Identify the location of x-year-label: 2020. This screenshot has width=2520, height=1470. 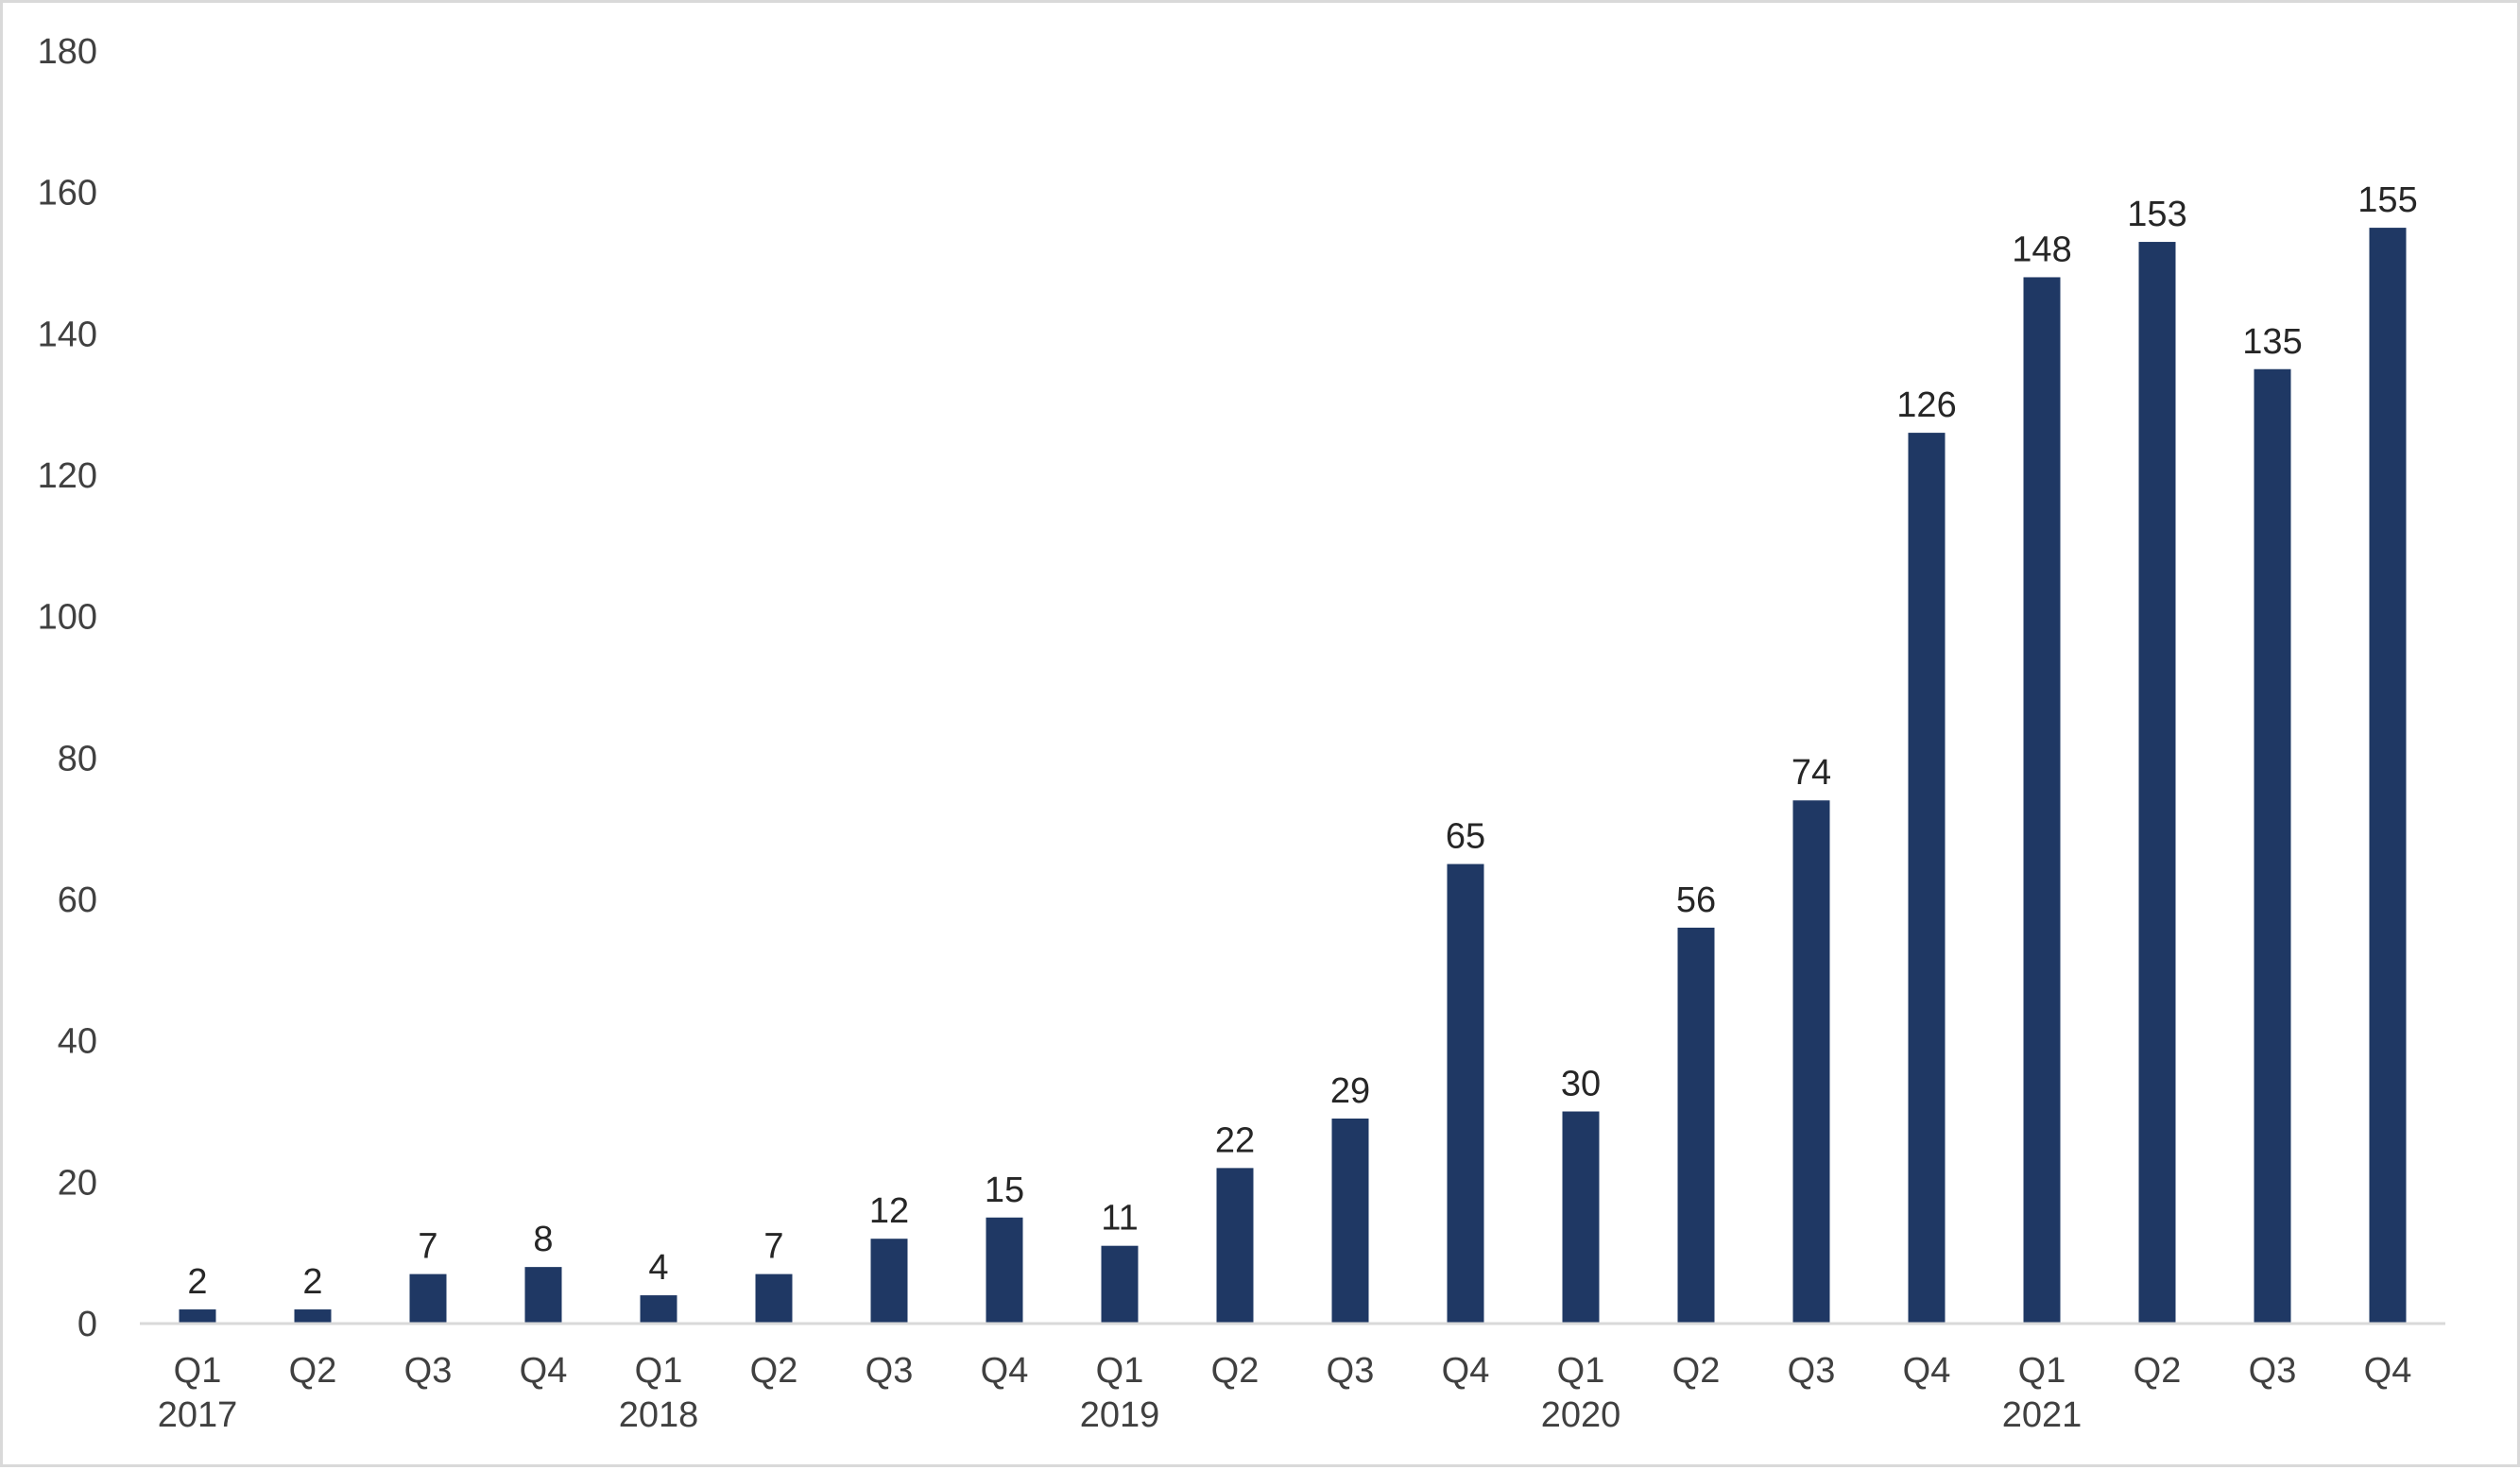
(1581, 1415).